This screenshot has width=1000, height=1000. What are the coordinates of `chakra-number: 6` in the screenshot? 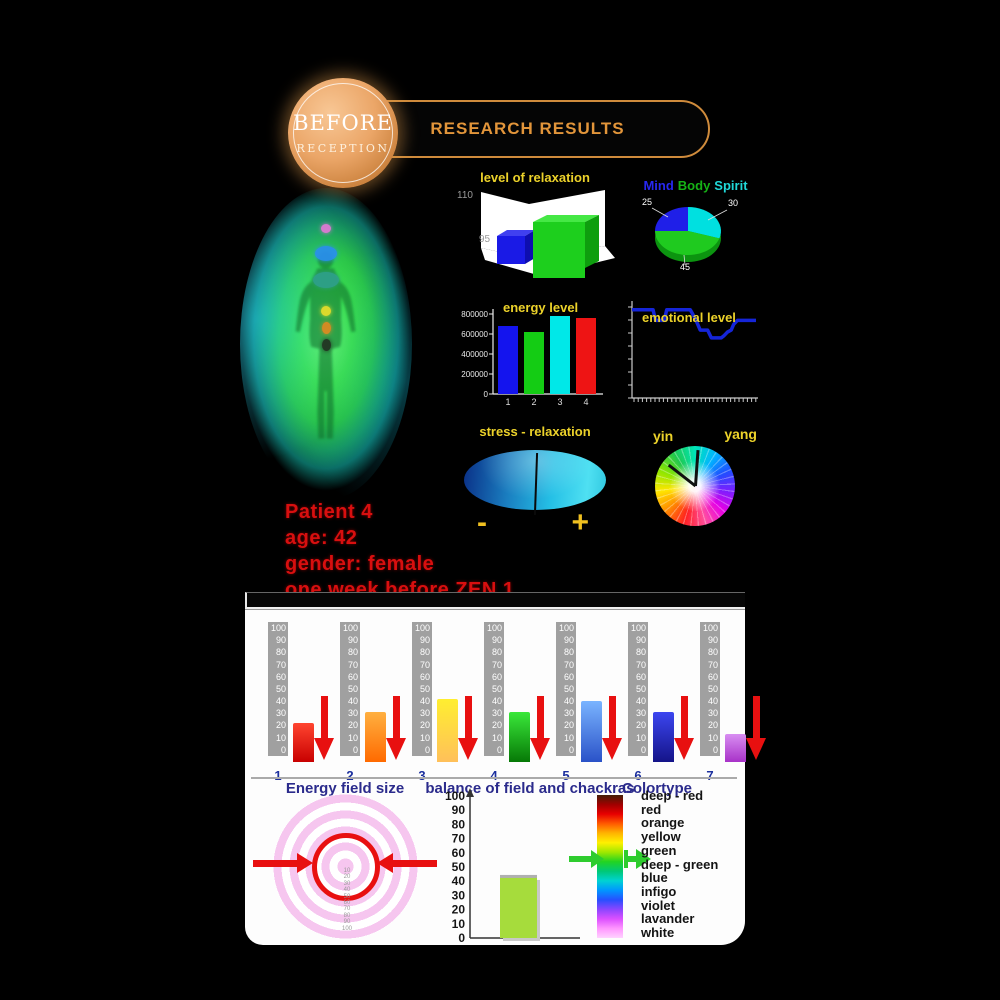 It's located at (638, 775).